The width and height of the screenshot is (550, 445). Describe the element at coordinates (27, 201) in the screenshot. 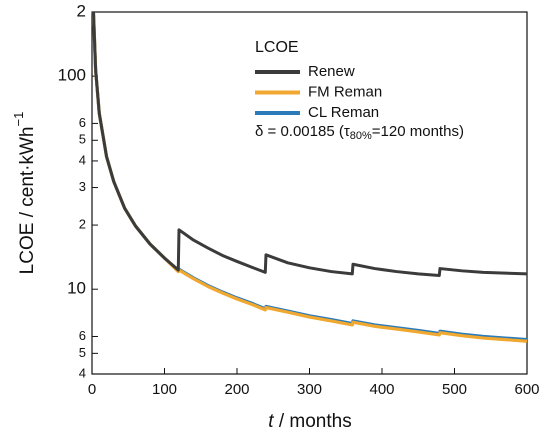

I see `y-label-main: LCOE / cent·kWh` at that location.